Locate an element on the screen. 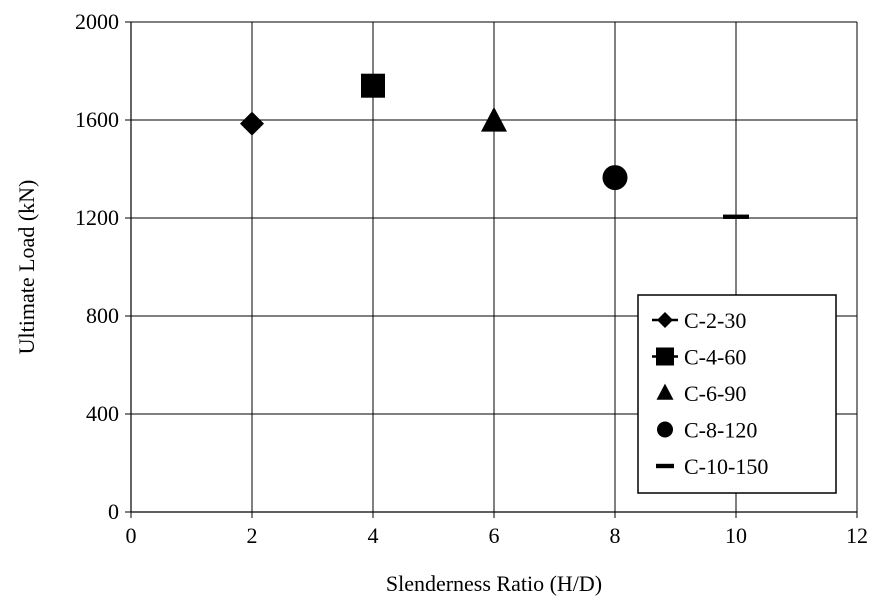  legend-label: C-8-120 is located at coordinates (720, 430).